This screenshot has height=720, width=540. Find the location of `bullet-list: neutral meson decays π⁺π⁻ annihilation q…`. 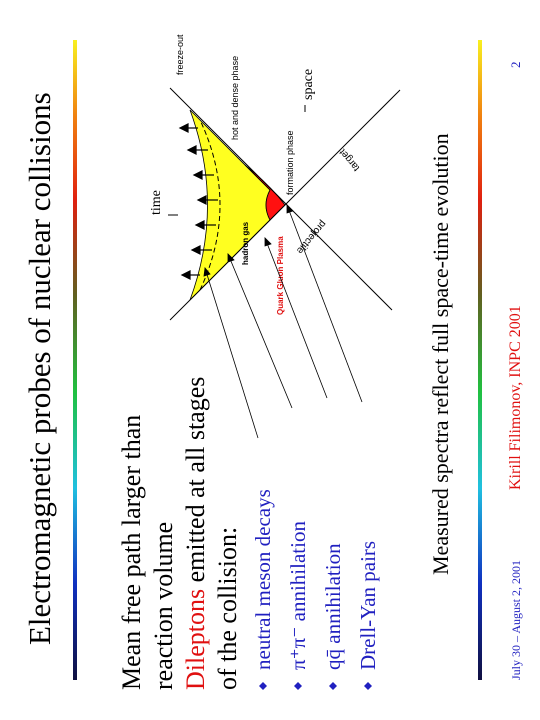

bullet-list: neutral meson decays π⁺π⁻ annihilation q… is located at coordinates (315, 589).